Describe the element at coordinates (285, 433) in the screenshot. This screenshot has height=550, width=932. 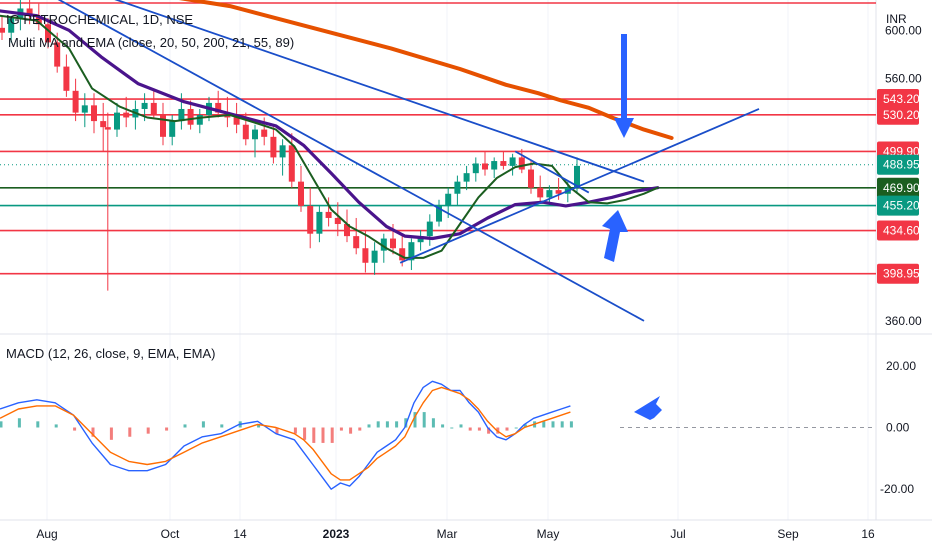
I see `signal-line` at that location.